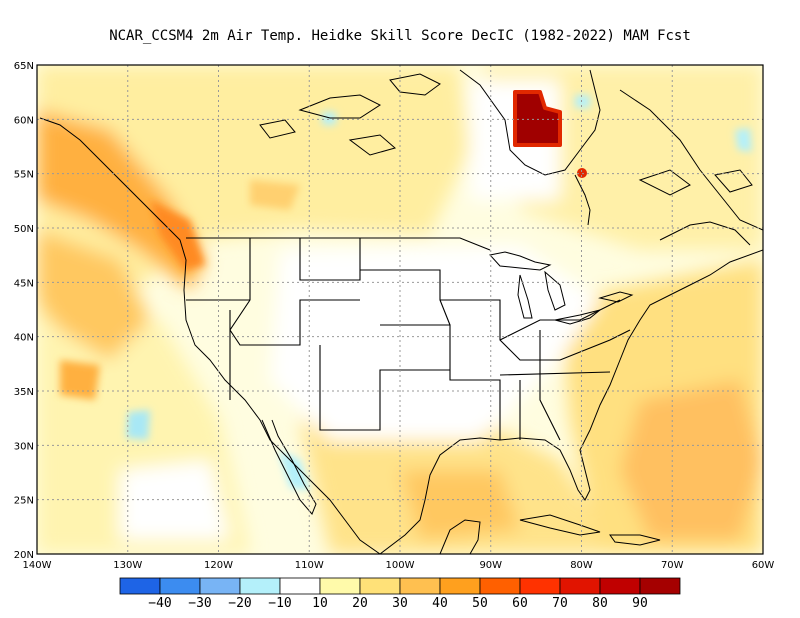 This screenshot has width=800, height=618. I want to click on longitude-labels: 140W 130W 120W 110W 100W 90W 80W 70W 60W, so click(399, 565).